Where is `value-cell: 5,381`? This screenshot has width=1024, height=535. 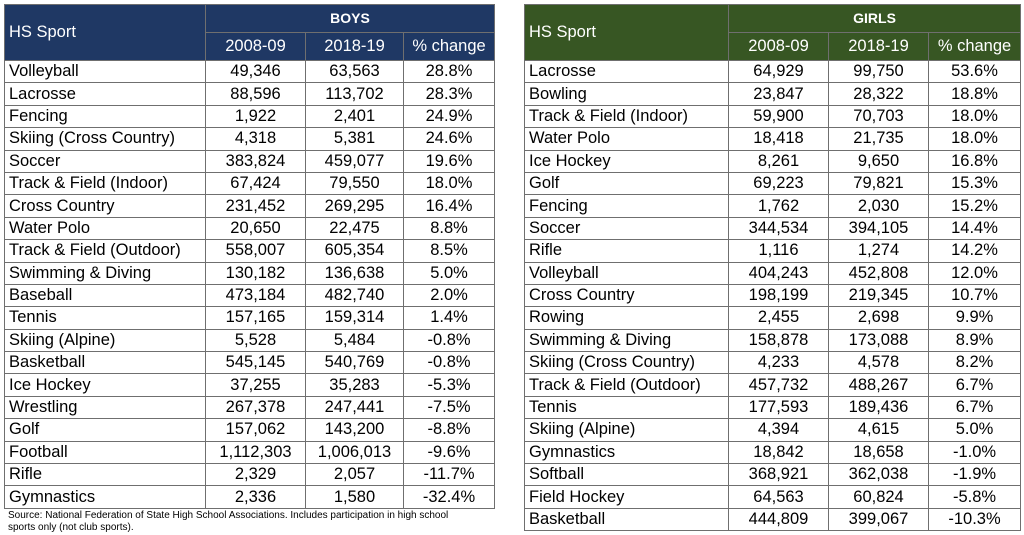 value-cell: 5,381 is located at coordinates (354, 139).